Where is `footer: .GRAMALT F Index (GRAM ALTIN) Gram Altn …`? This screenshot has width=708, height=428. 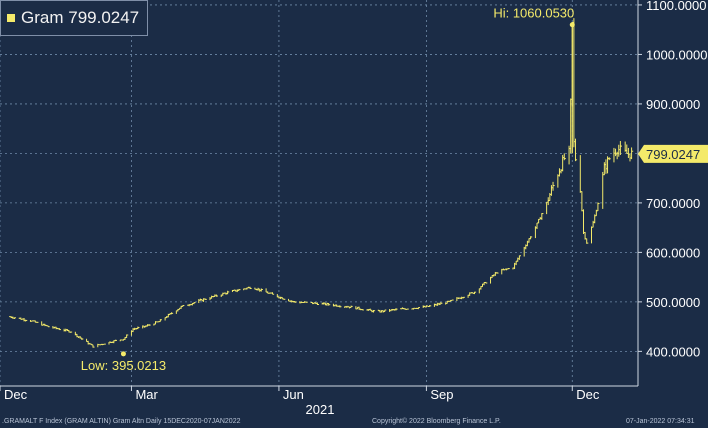 footer: .GRAMALT F Index (GRAM ALTIN) Gram Altn … is located at coordinates (354, 423).